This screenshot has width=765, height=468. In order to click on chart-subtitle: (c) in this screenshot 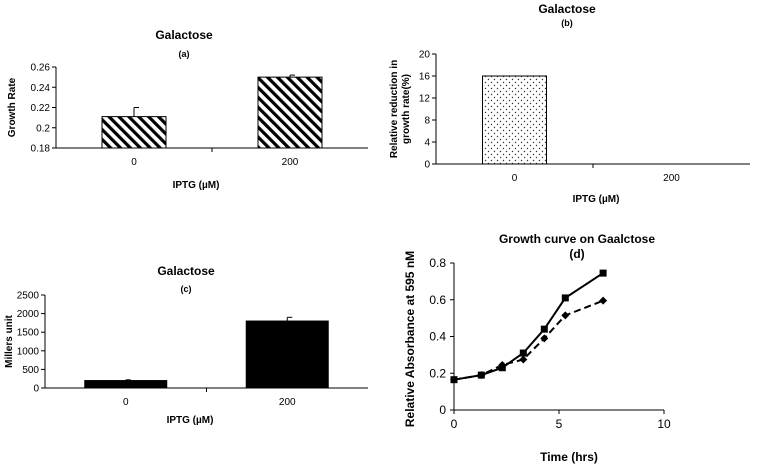, I will do `click(186, 289)`.